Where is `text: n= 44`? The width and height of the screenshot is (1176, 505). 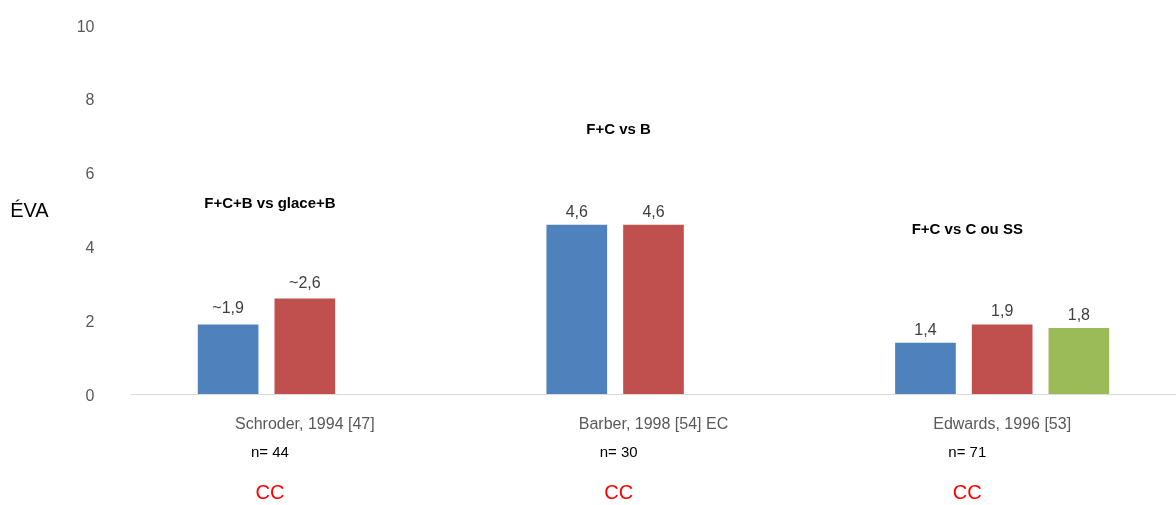
text: n= 44 is located at coordinates (269, 451).